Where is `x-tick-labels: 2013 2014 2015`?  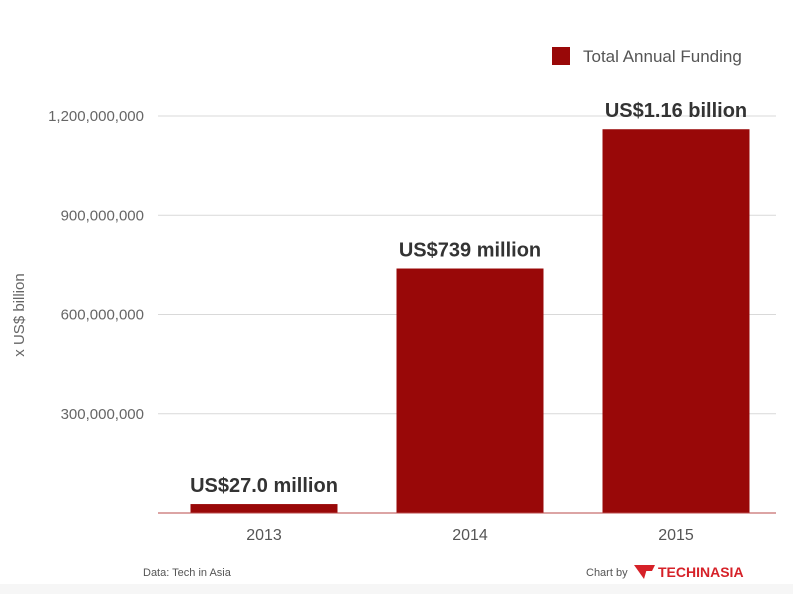
x-tick-labels: 2013 2014 2015 is located at coordinates (470, 535).